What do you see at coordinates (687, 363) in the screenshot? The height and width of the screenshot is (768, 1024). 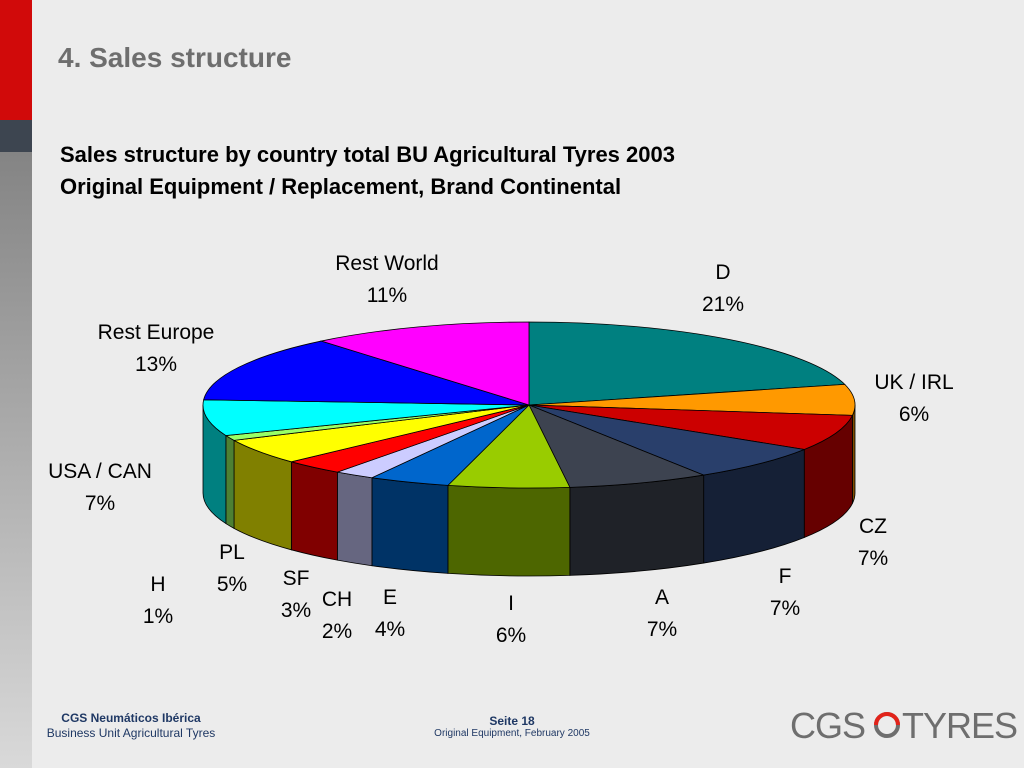 I see `pie-slice-d` at bounding box center [687, 363].